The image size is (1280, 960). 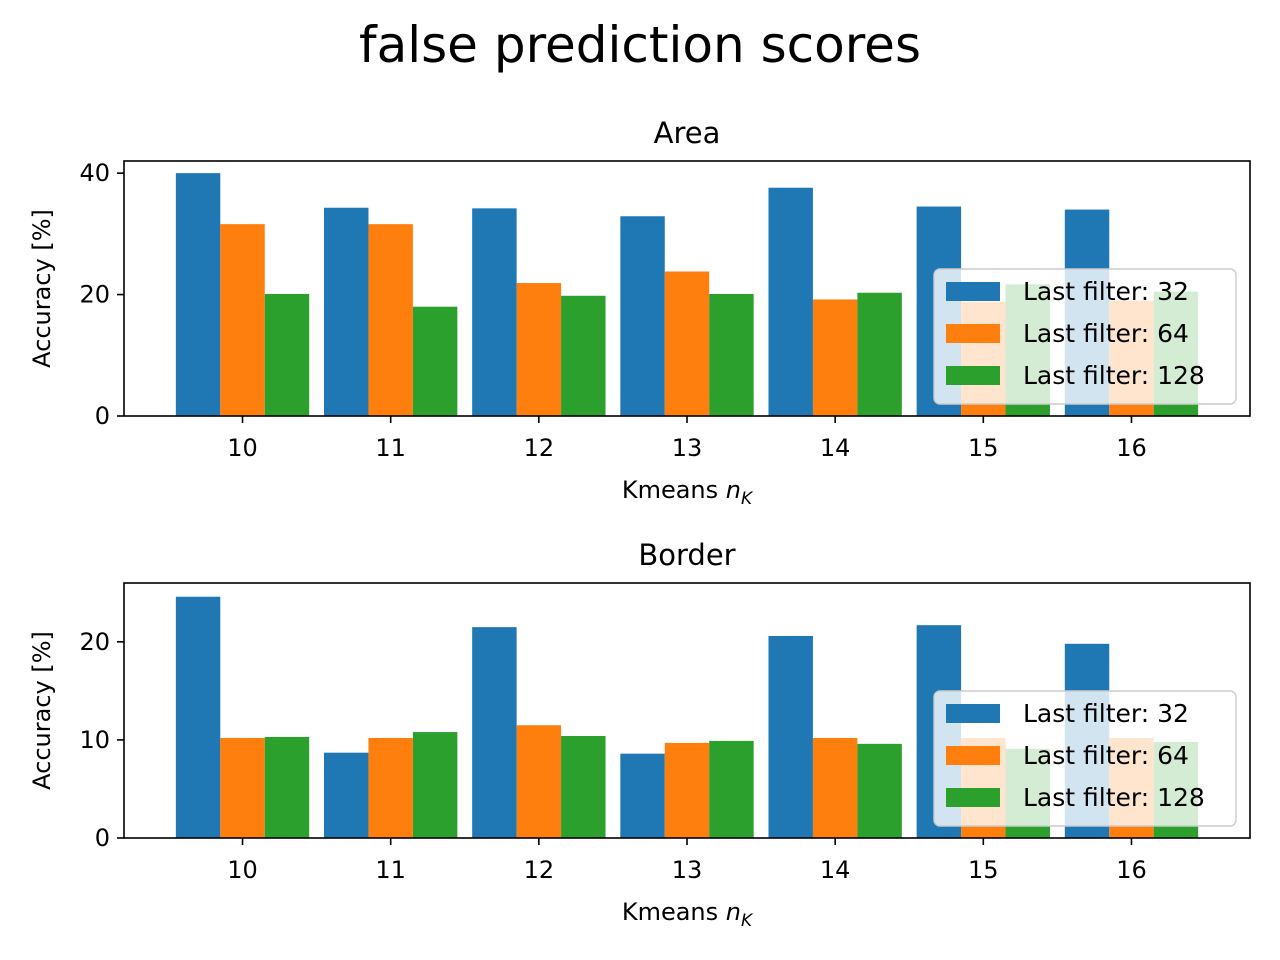 I want to click on bar-area-11-s0, so click(x=346, y=311).